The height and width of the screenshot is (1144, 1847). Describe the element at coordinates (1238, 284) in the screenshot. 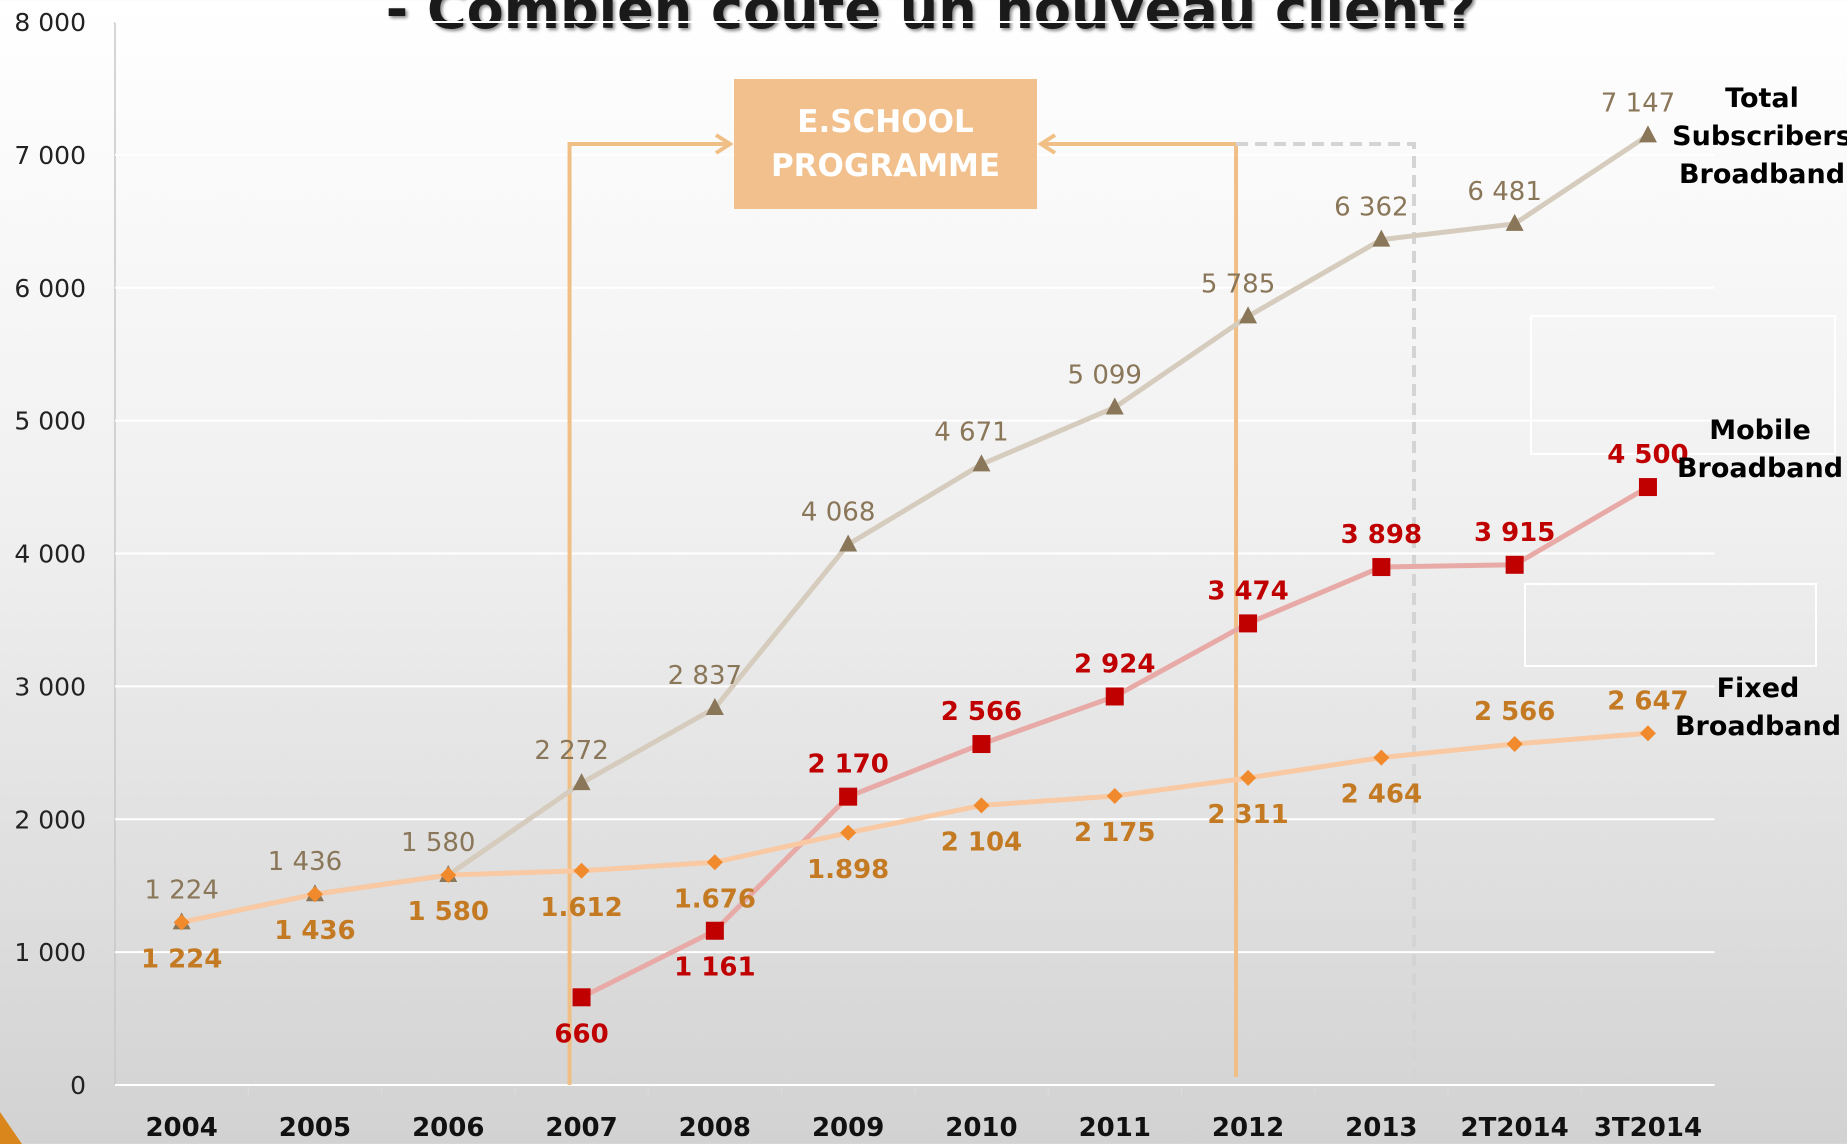

I see `data-label: 5 785` at that location.